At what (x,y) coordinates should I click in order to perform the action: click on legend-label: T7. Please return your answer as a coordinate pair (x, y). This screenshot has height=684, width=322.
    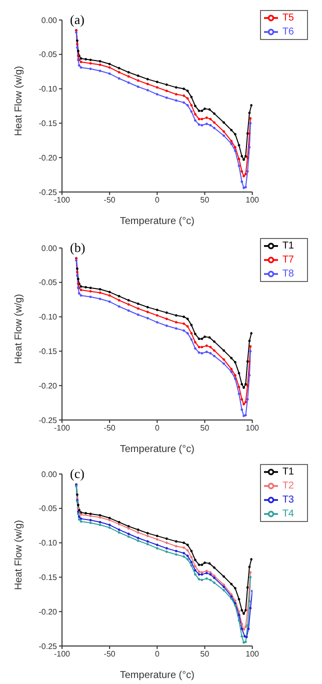
    Looking at the image, I should click on (288, 260).